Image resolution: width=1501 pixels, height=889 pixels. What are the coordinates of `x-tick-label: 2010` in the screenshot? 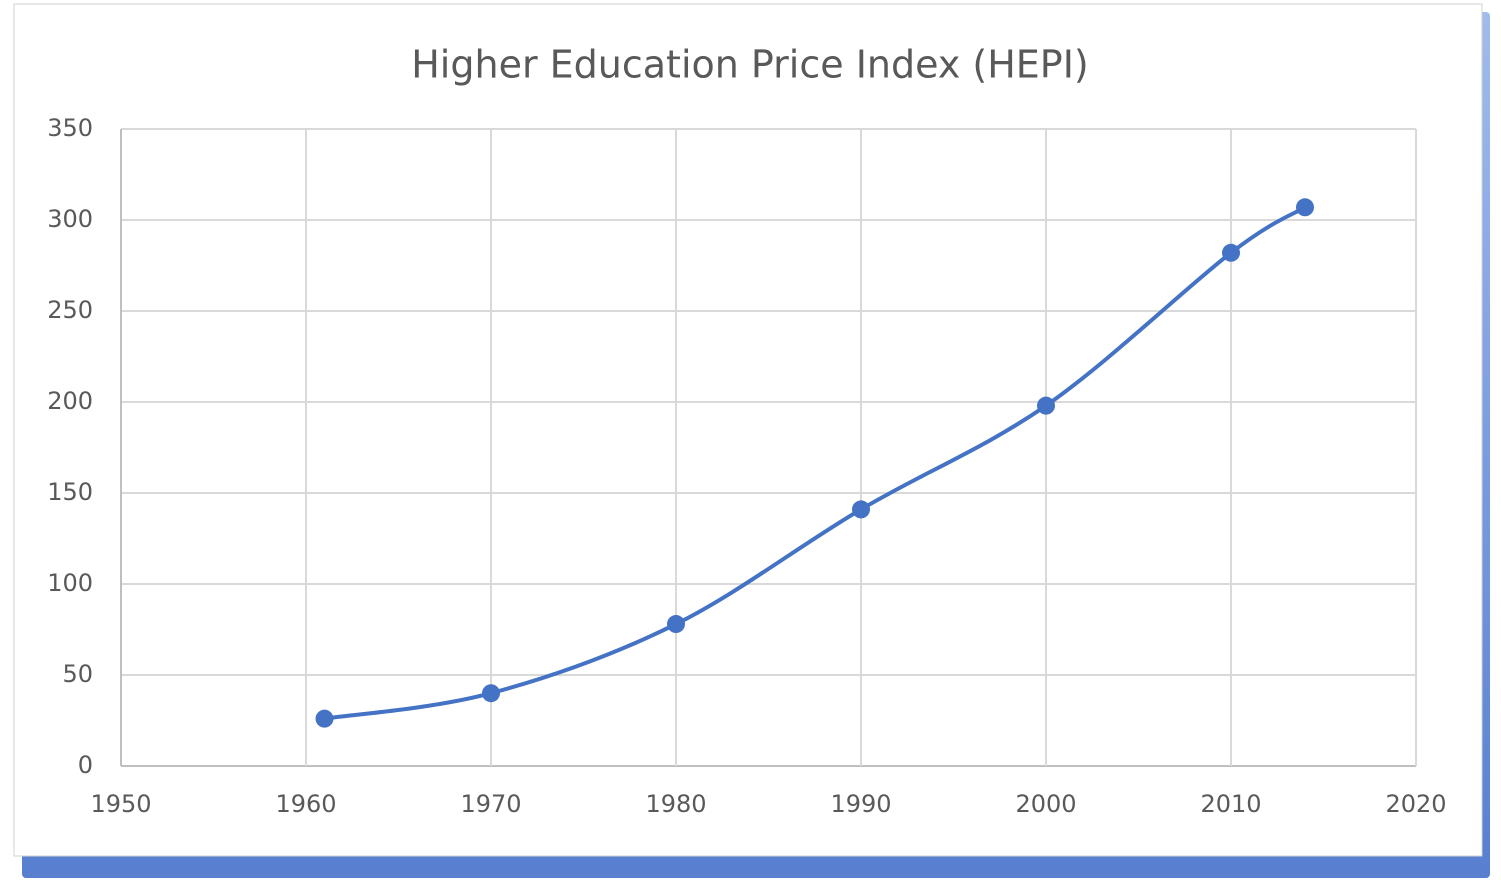 It's located at (1230, 804).